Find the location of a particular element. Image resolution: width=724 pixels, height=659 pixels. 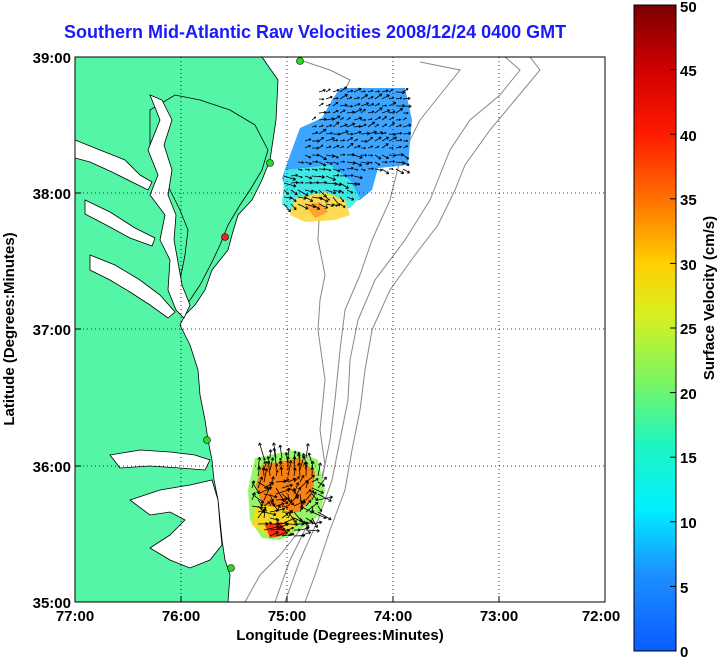

y-tick-label: 36:00 is located at coordinates (52, 467).